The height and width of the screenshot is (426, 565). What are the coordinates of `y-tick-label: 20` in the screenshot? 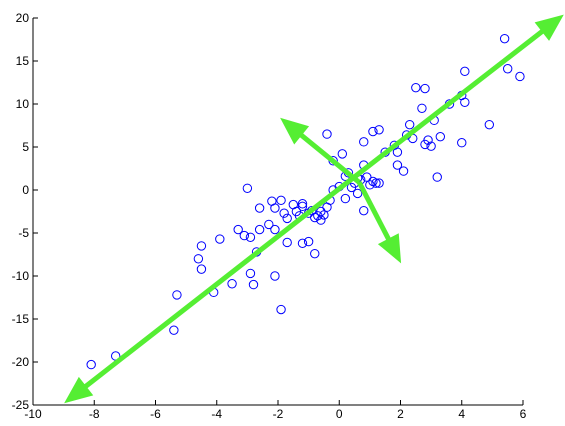 It's located at (23, 18).